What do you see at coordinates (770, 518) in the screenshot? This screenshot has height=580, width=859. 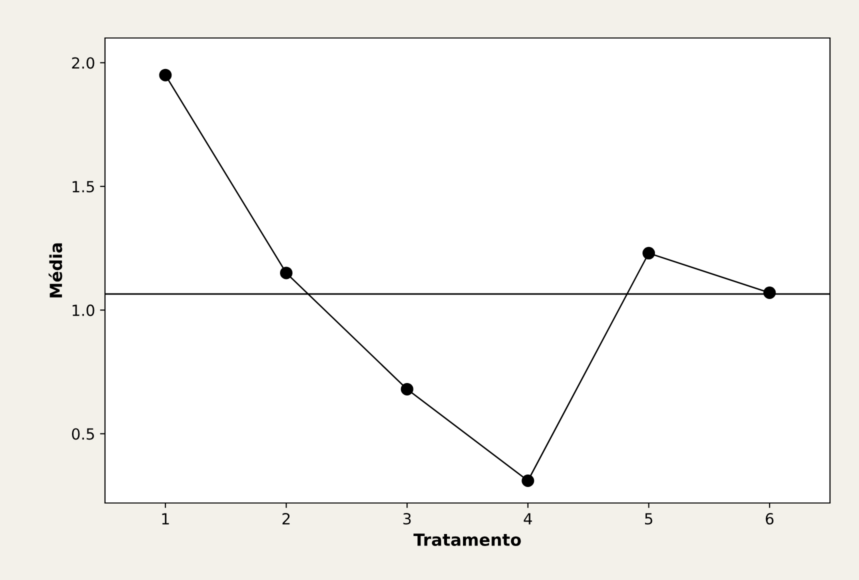 I see `x-tick-label: 6` at bounding box center [770, 518].